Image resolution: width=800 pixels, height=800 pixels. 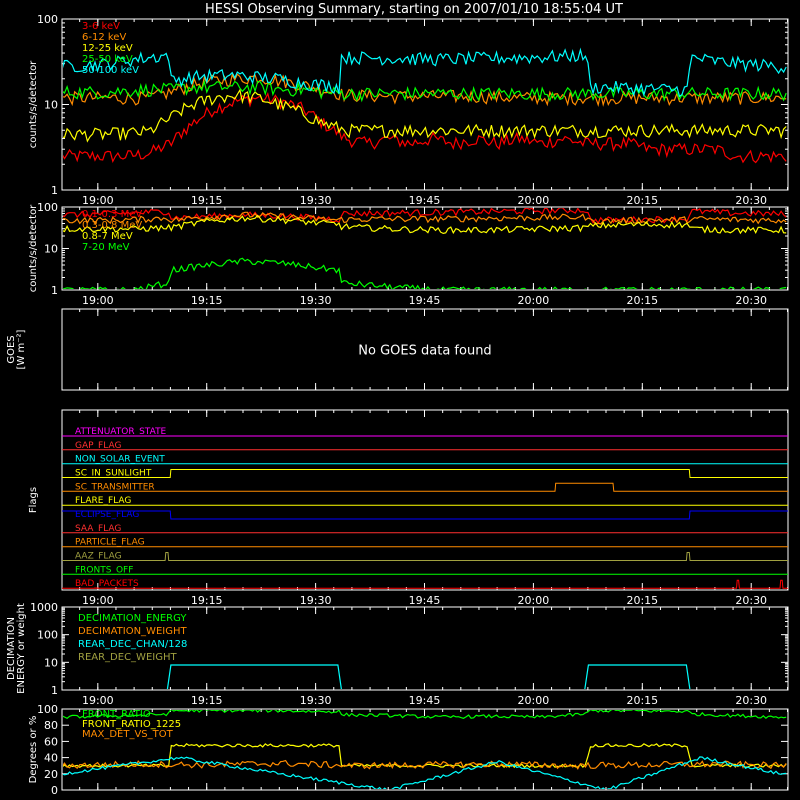 I want to click on decimation-x-tick-label: 19:30, so click(x=316, y=700).